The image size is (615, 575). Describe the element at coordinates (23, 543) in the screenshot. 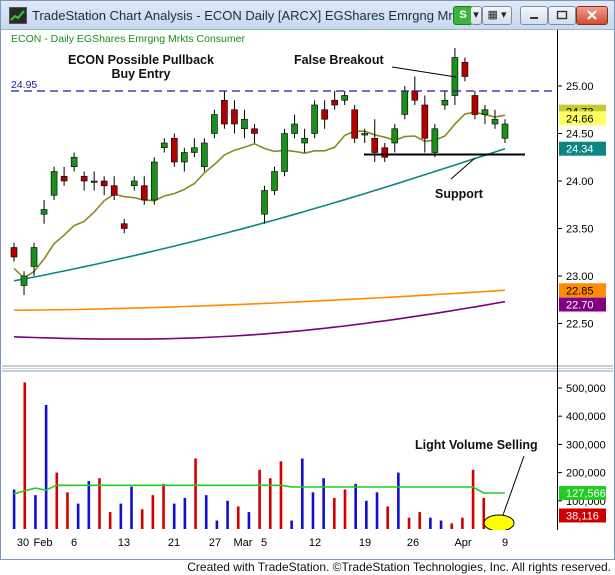

I see `date-tick-label: 30` at that location.